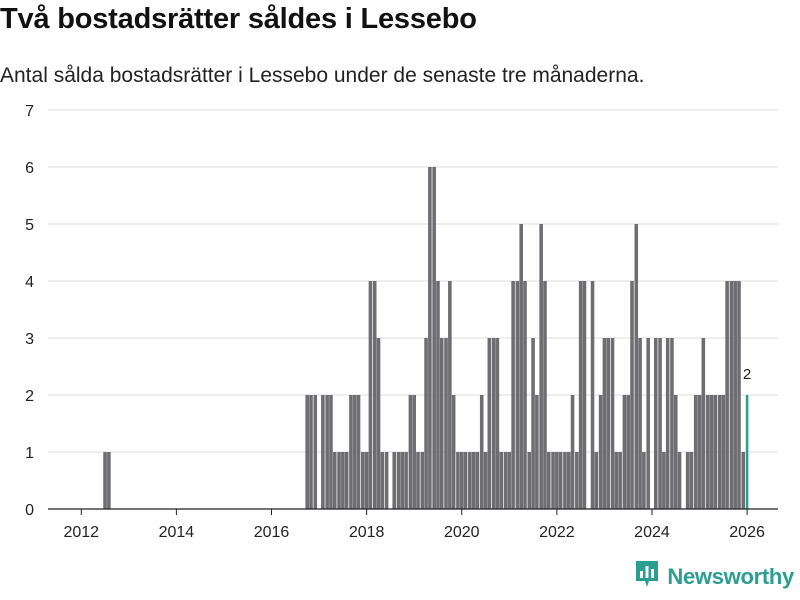  I want to click on y-tick-label: 7, so click(29, 111).